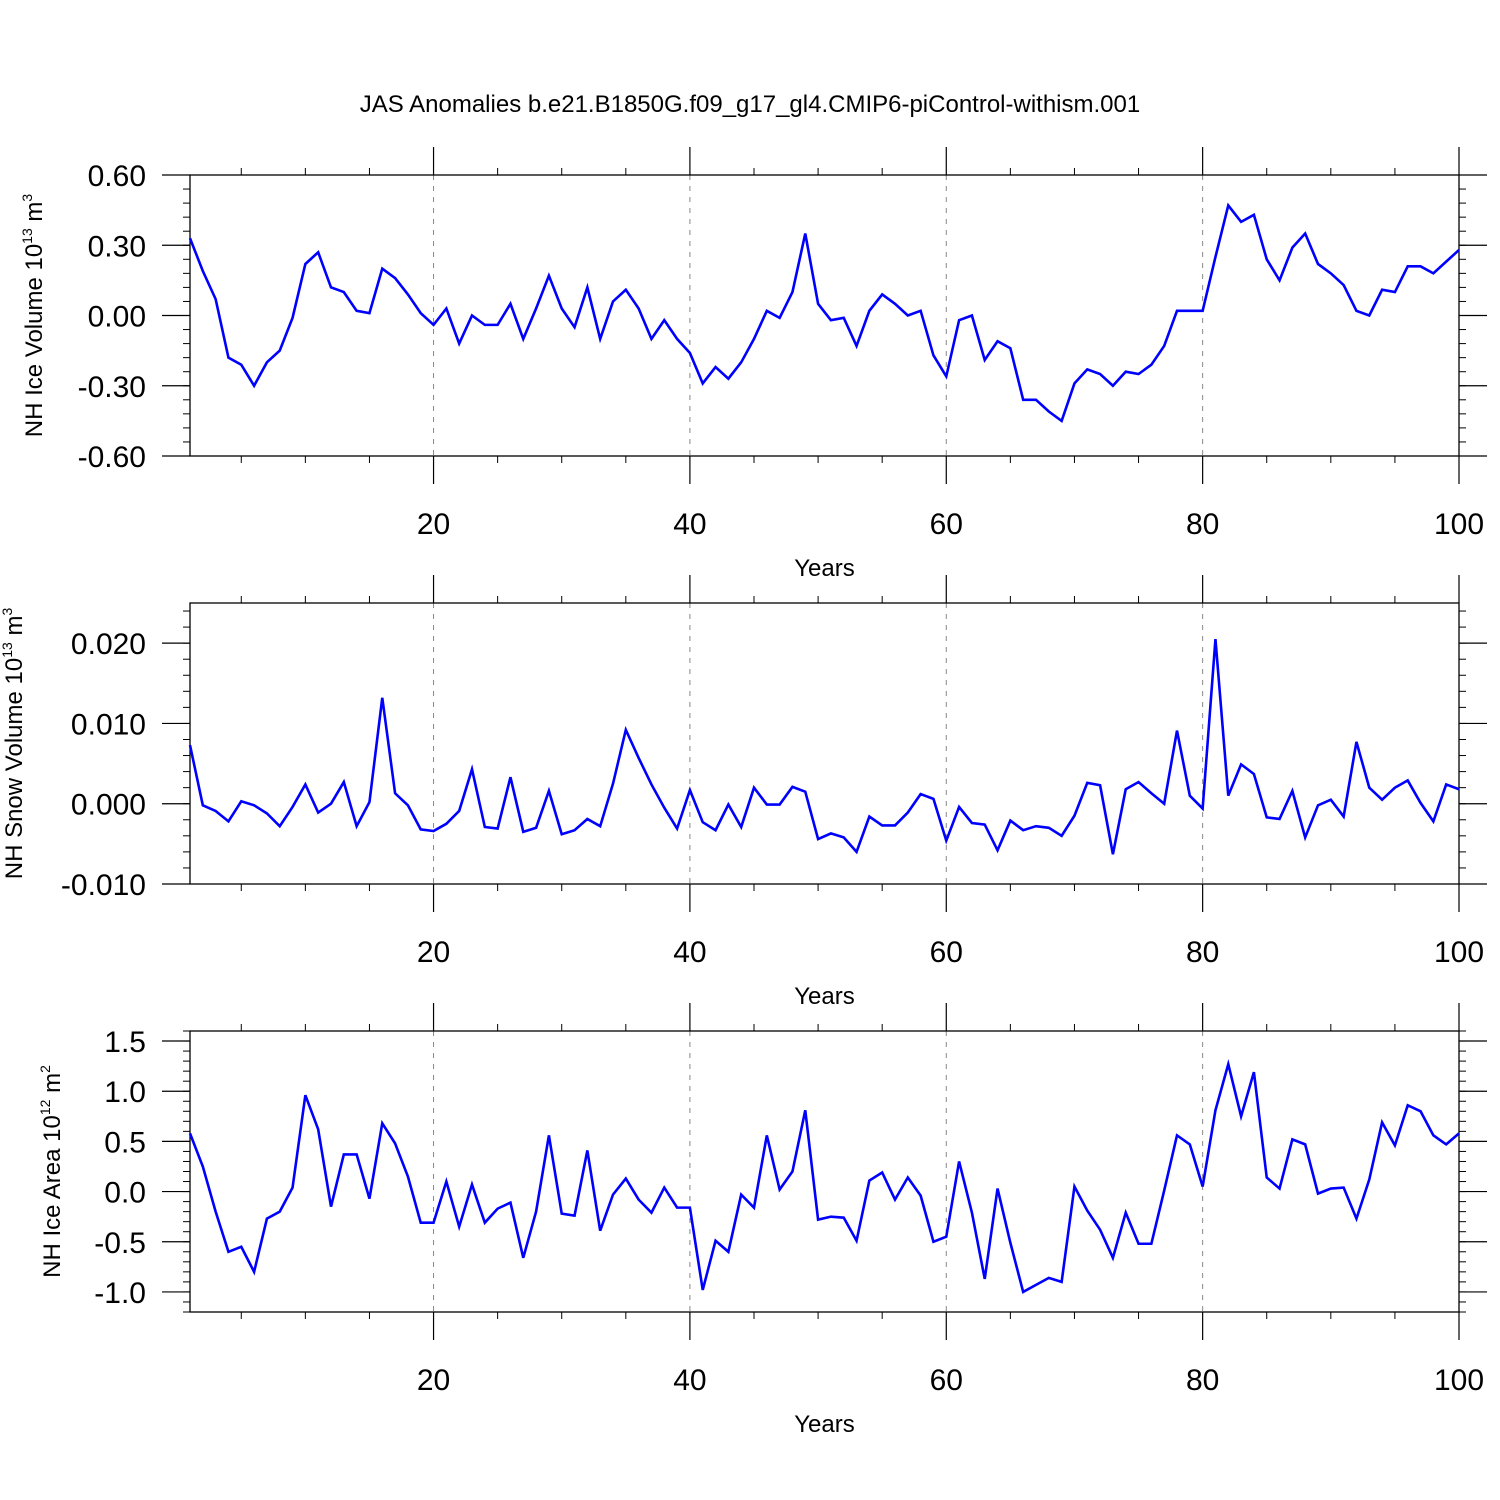 This screenshot has width=1500, height=1500. I want to click on y-tick-label: 0.020, so click(108, 644).